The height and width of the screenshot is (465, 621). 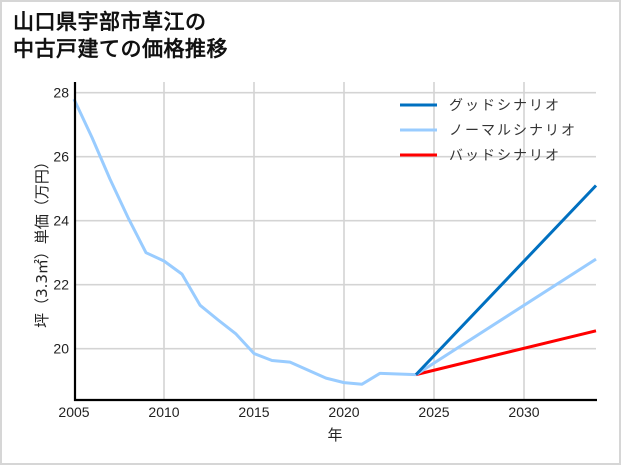 I want to click on x-tick-label: 2005, so click(x=73, y=412).